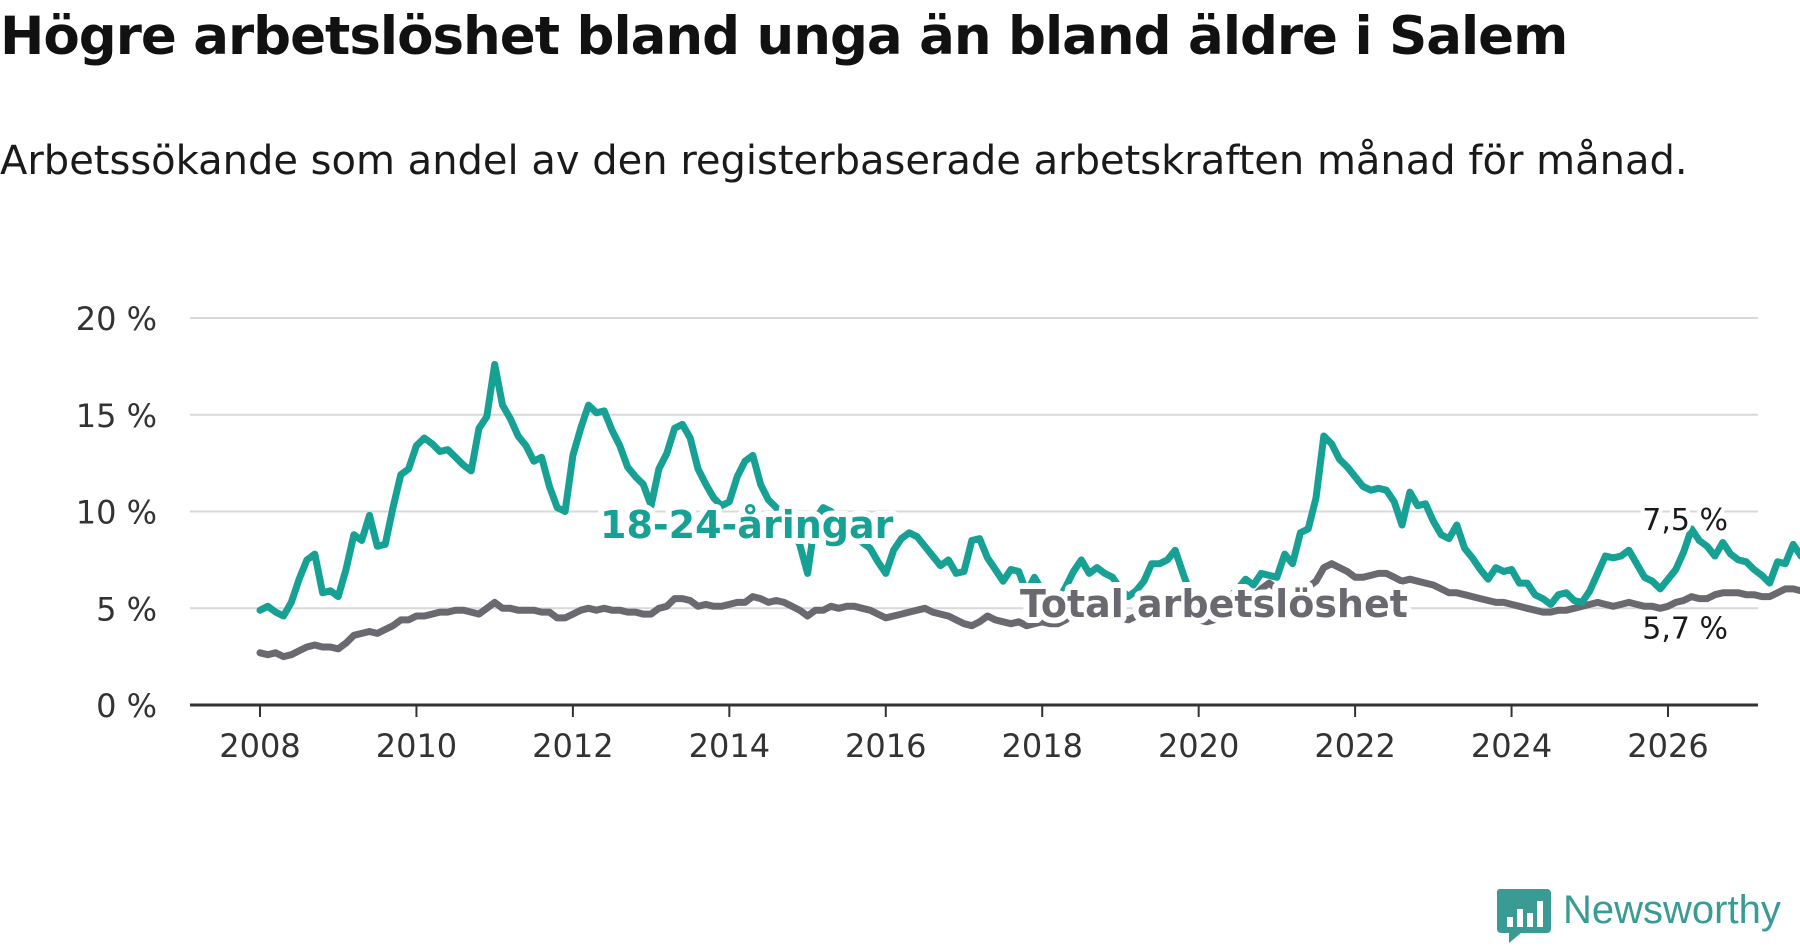 This screenshot has width=1800, height=949. I want to click on y-tick-label: 5 %, so click(126, 609).